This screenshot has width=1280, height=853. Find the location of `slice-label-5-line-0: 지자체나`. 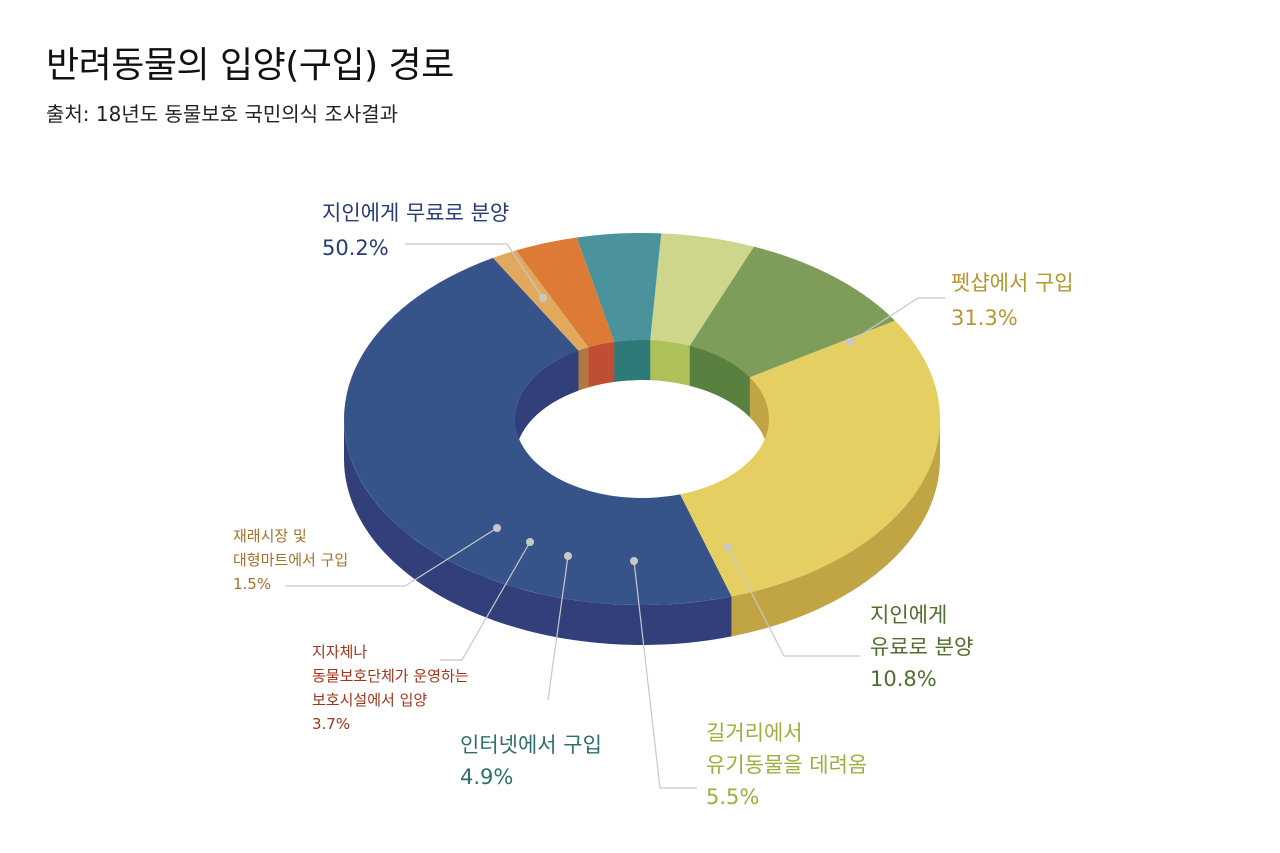

slice-label-5-line-0: 지자체나 is located at coordinates (339, 652).